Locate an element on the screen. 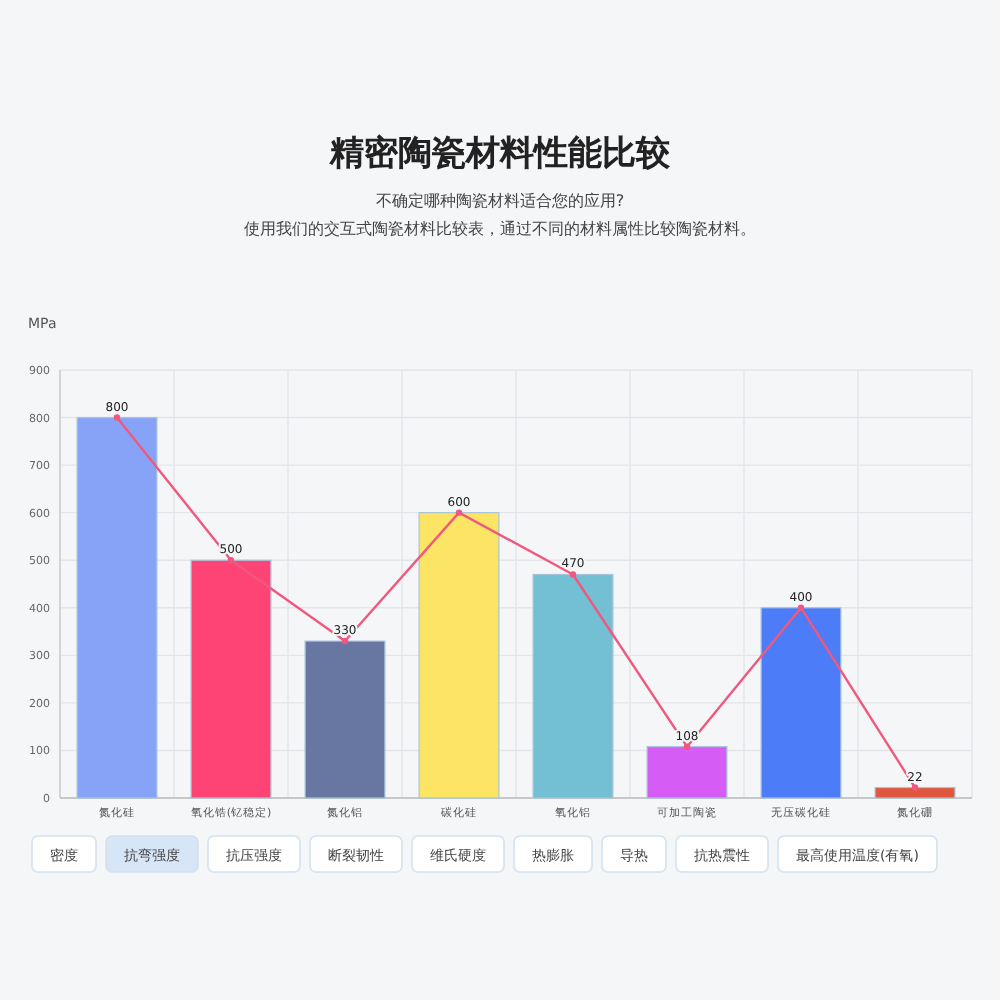 The width and height of the screenshot is (1000, 1000). chart-title: 精密陶瓷材料性能比较 is located at coordinates (500, 154).